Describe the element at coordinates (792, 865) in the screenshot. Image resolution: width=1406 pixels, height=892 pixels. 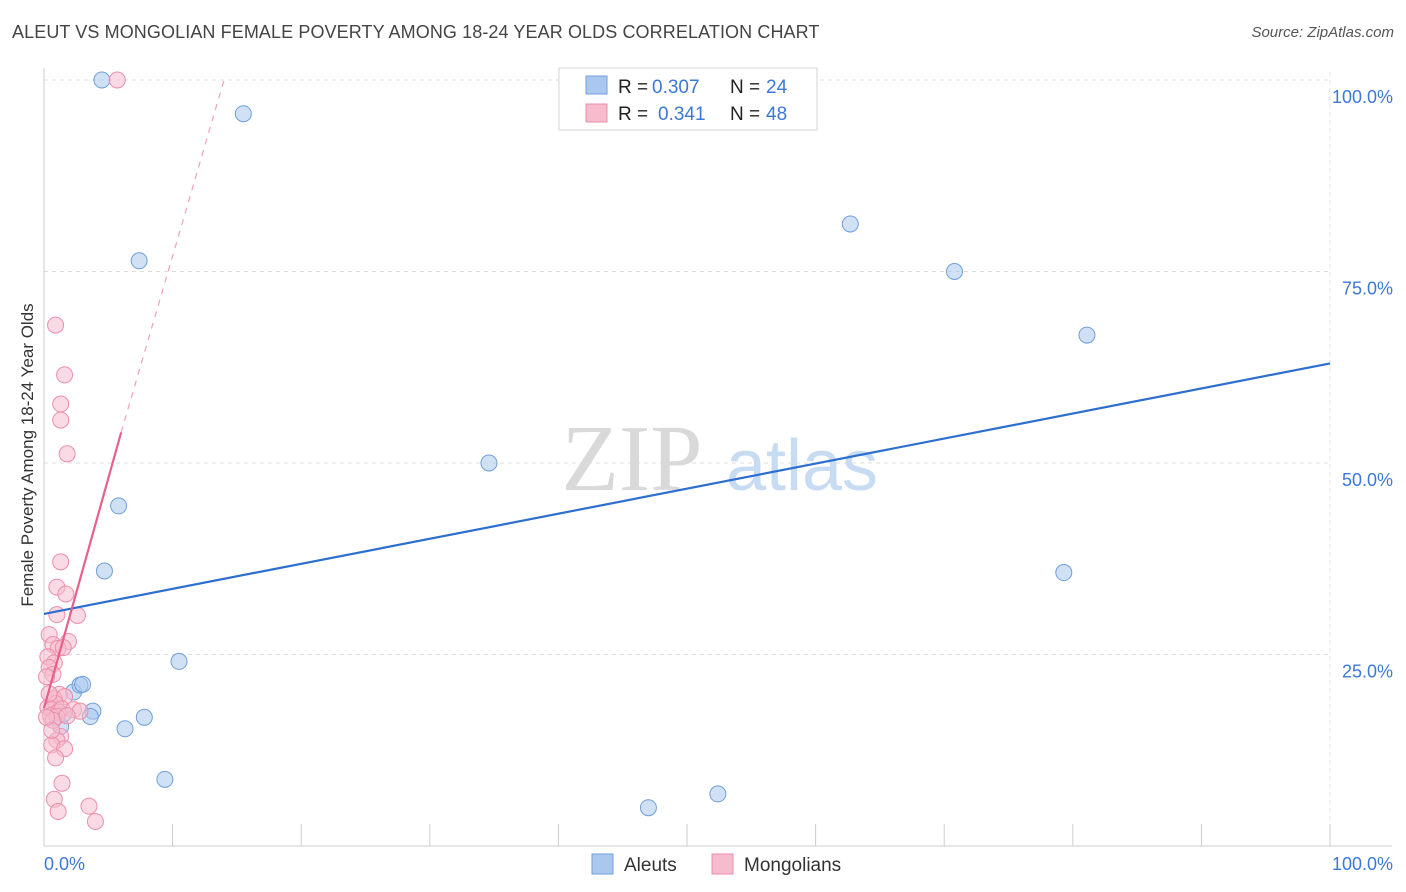
I see `bottom-legend-label-mongolians: Mongolians` at that location.